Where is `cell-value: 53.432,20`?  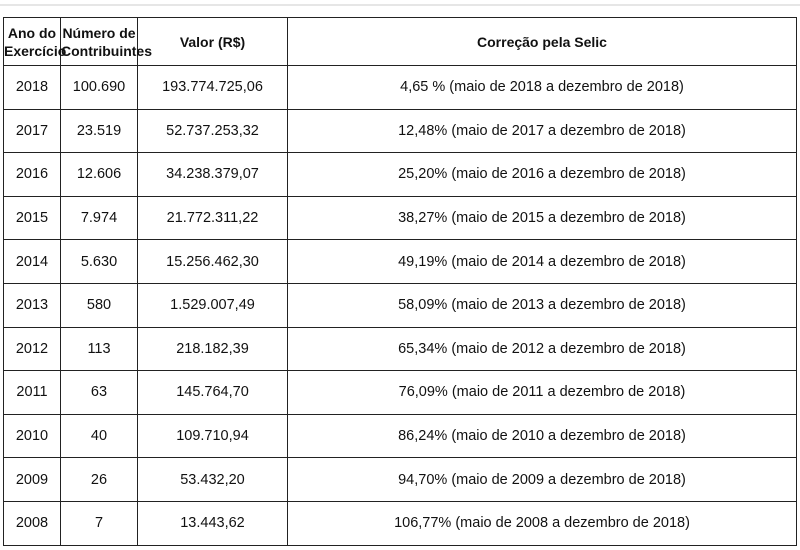
cell-value: 53.432,20 is located at coordinates (212, 479).